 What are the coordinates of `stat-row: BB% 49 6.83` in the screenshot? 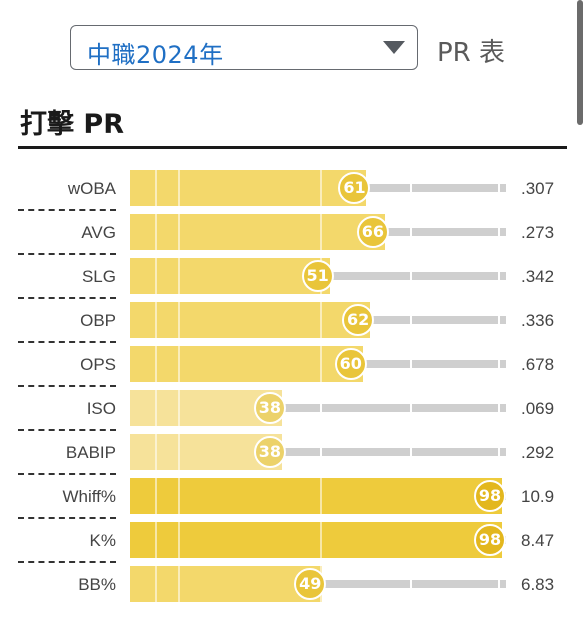 It's located at (293, 585).